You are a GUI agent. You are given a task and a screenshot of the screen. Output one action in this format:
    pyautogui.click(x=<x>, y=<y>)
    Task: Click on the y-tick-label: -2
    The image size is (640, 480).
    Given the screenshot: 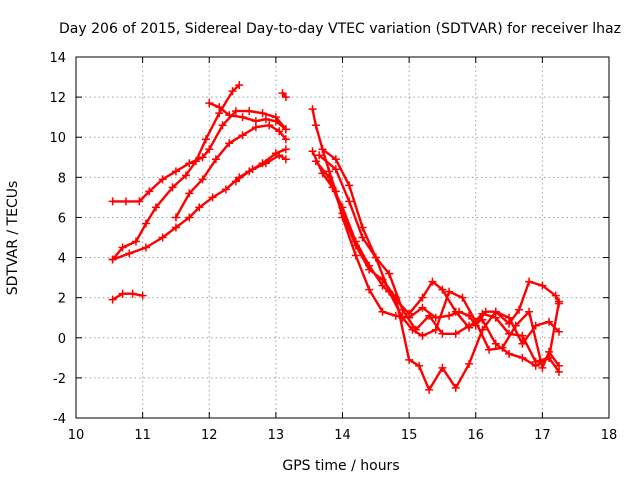 What is the action you would take?
    pyautogui.click(x=59, y=379)
    